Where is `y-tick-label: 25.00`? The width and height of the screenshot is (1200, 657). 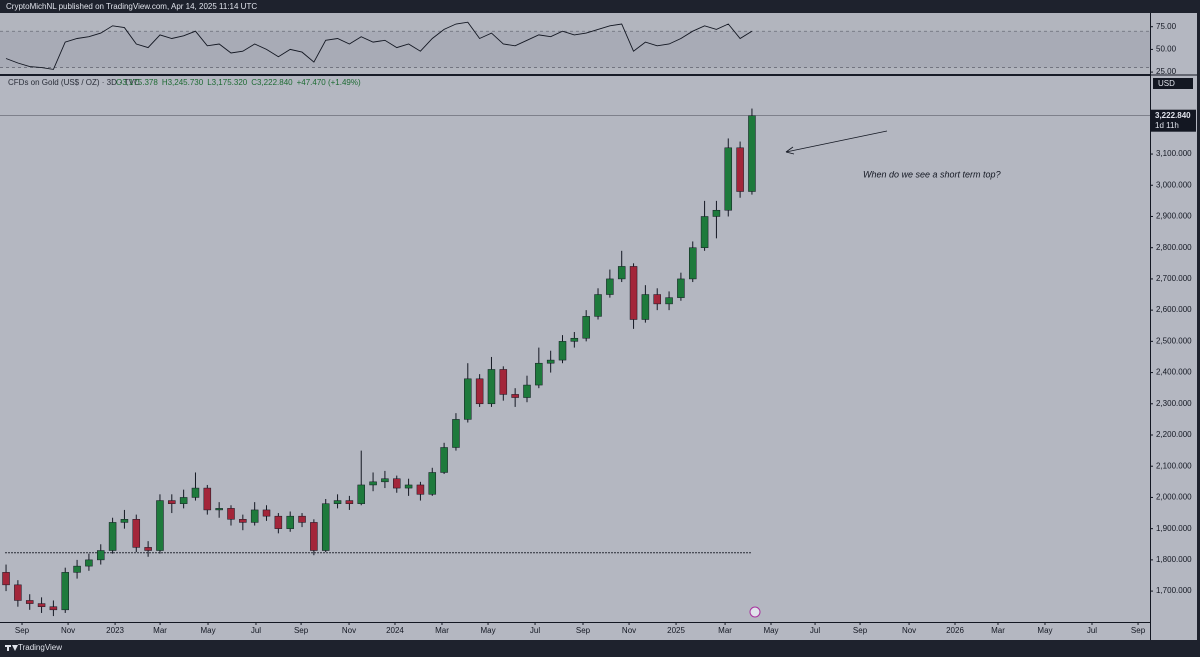
y-tick-label: 25.00 is located at coordinates (1166, 71).